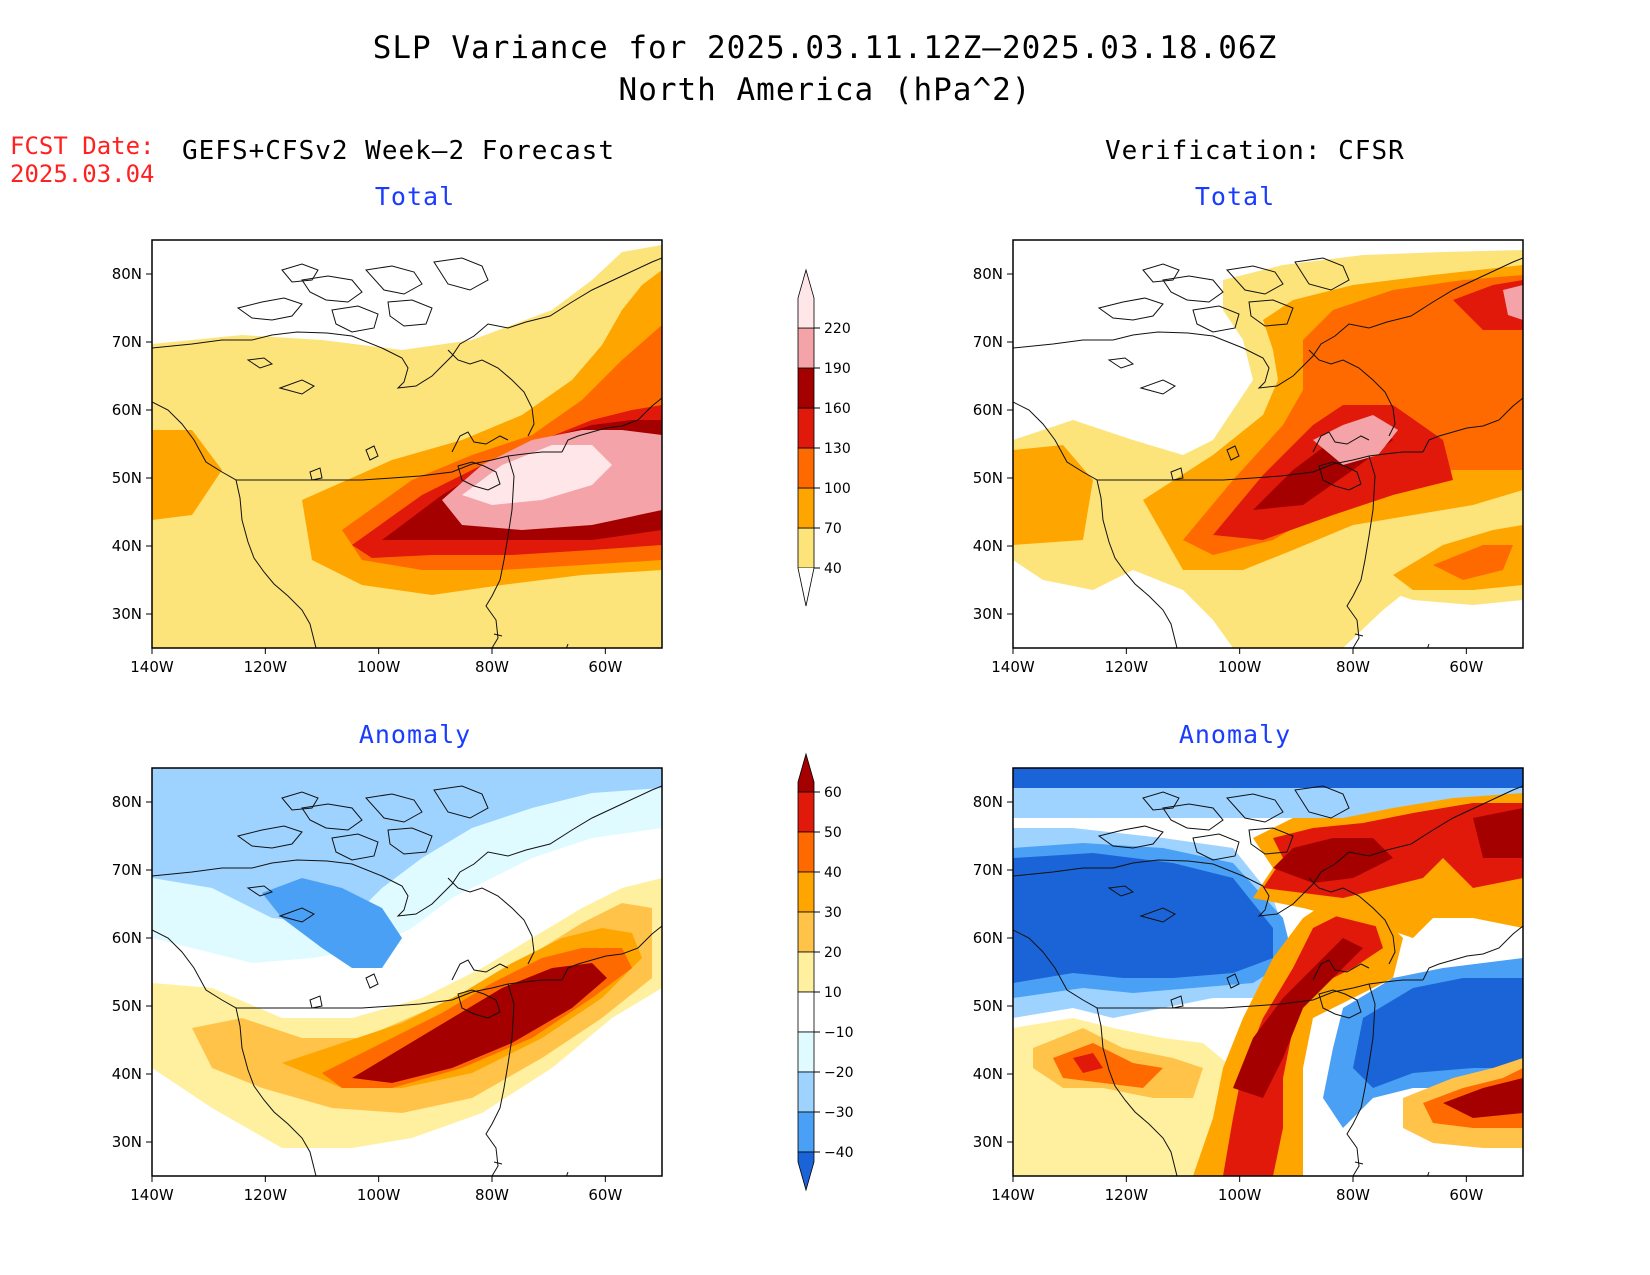  I want to click on colorbar-total-label: 190, so click(837, 369).